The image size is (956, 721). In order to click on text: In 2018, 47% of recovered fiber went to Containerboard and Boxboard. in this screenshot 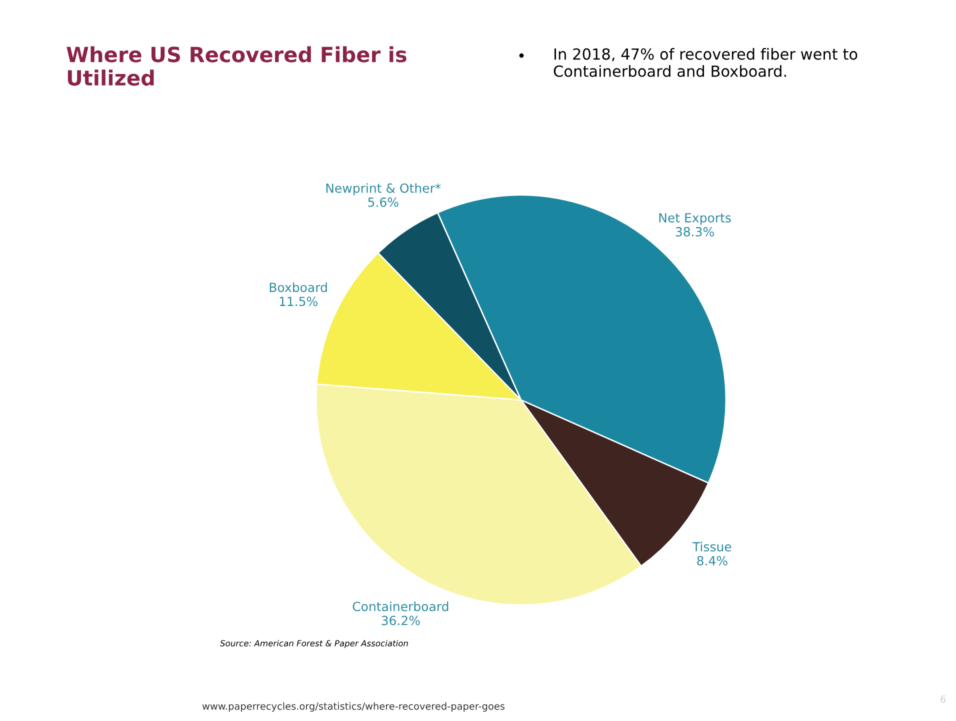, I will do `click(706, 62)`.